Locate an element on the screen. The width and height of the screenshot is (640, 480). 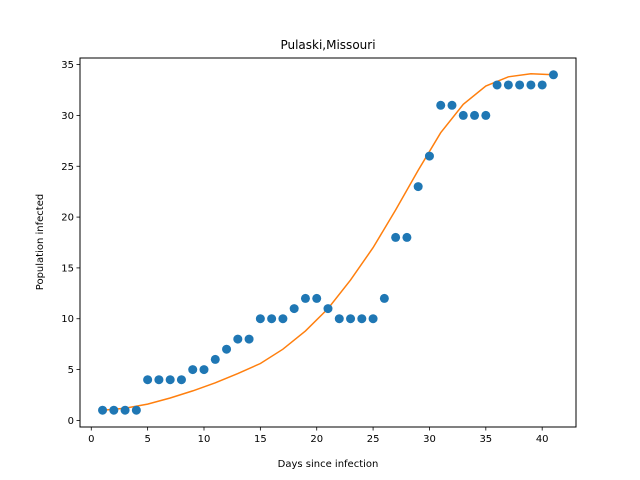
x-tick-label: 20 is located at coordinates (316, 439).